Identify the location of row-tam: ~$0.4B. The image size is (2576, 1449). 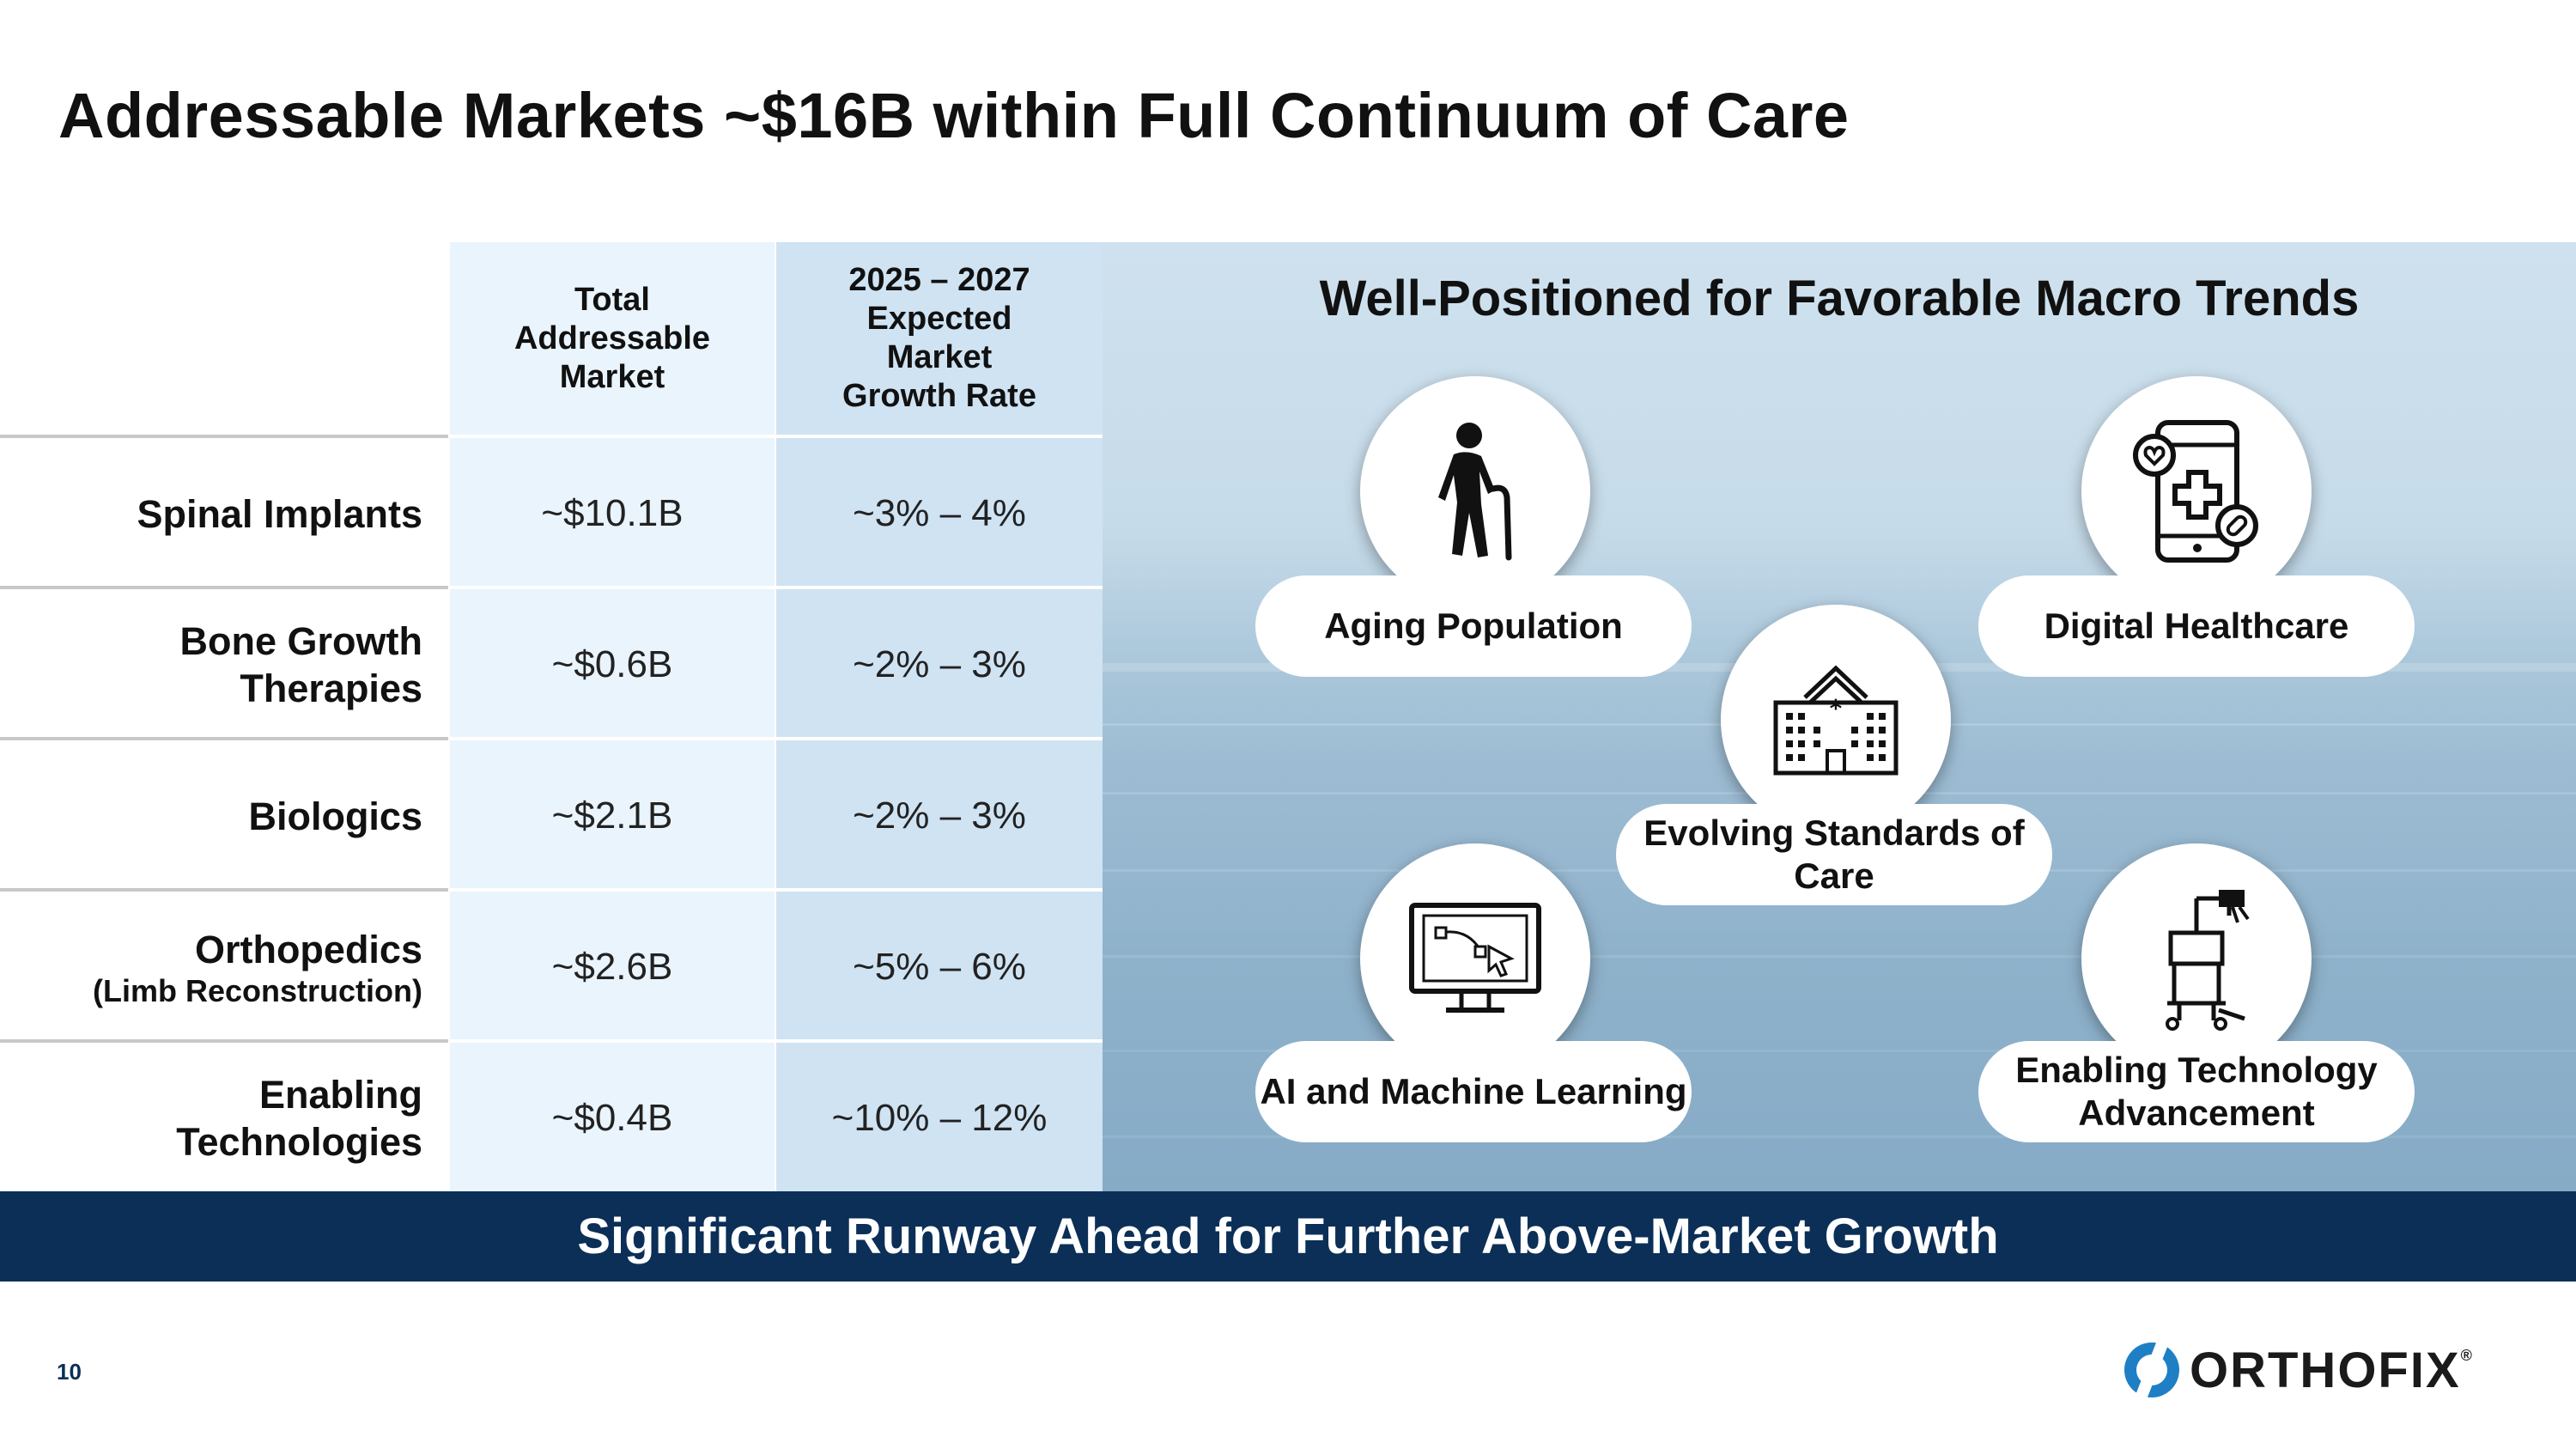
(612, 1118).